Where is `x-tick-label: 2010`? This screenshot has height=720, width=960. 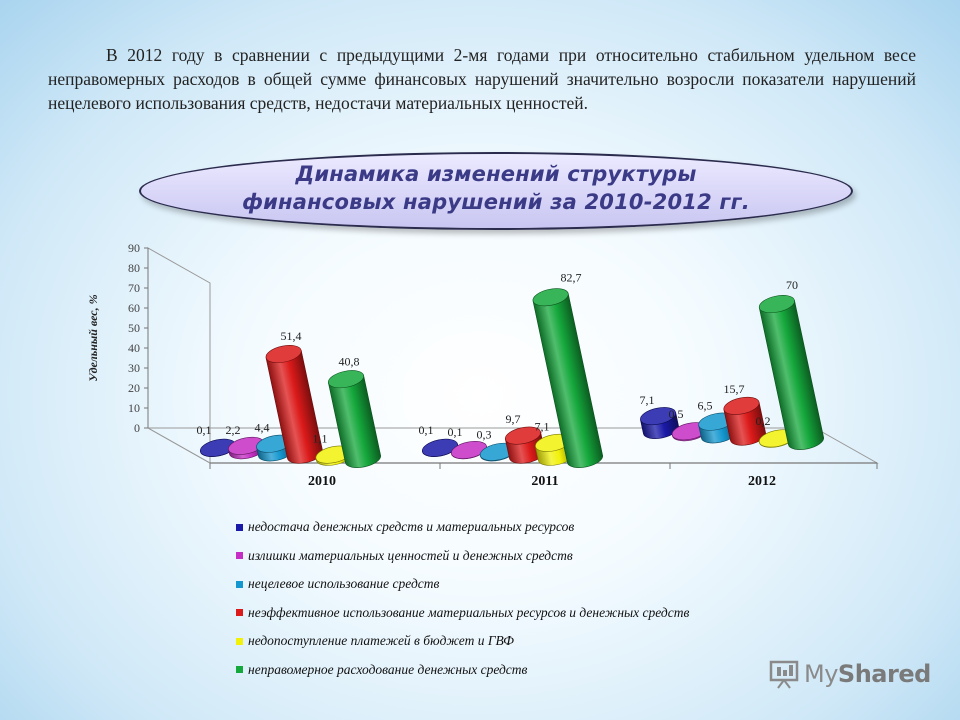 x-tick-label: 2010 is located at coordinates (322, 481).